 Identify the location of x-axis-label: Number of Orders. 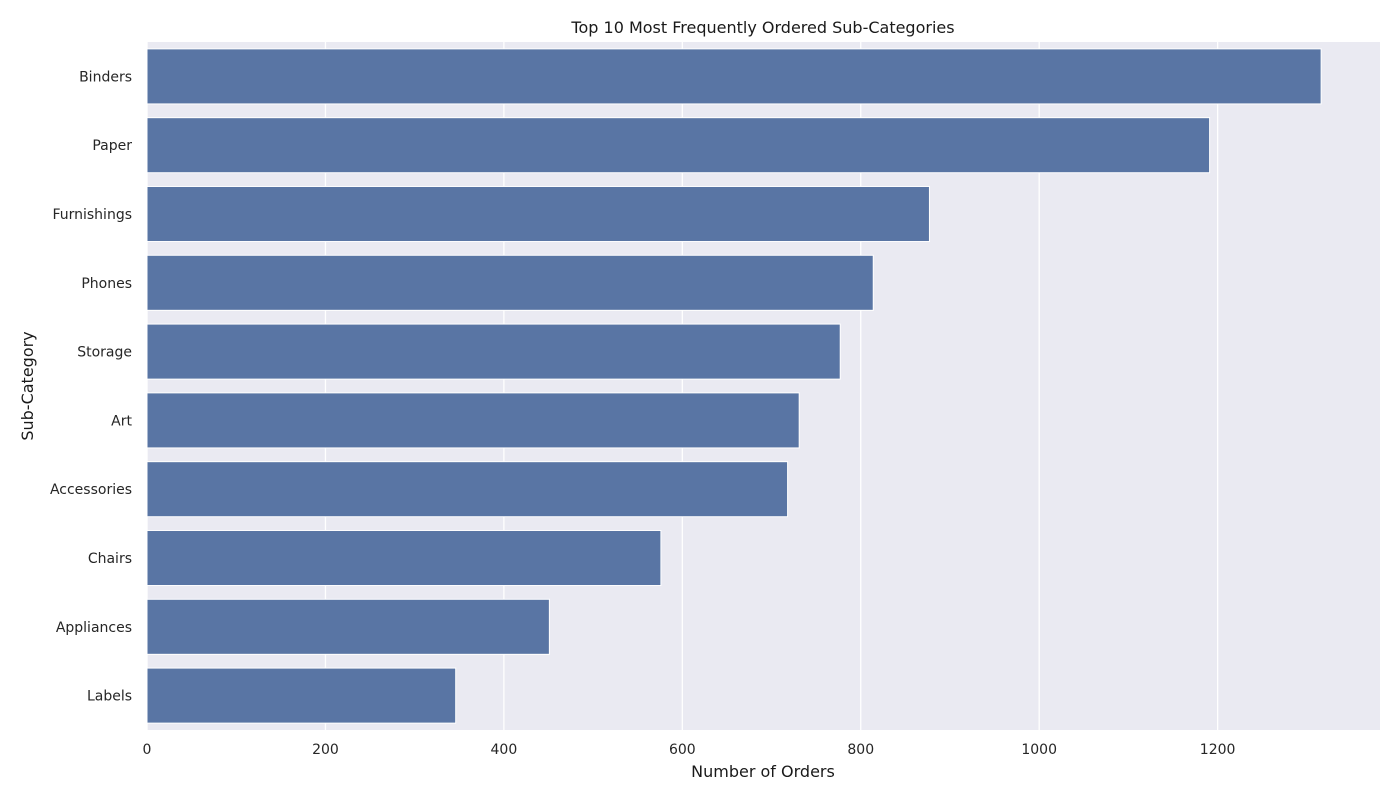
(763, 771).